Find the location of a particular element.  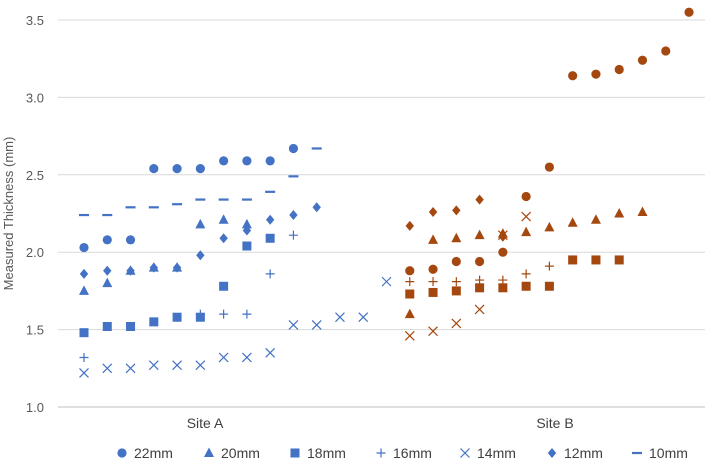

legend-label: 16mm is located at coordinates (412, 453).